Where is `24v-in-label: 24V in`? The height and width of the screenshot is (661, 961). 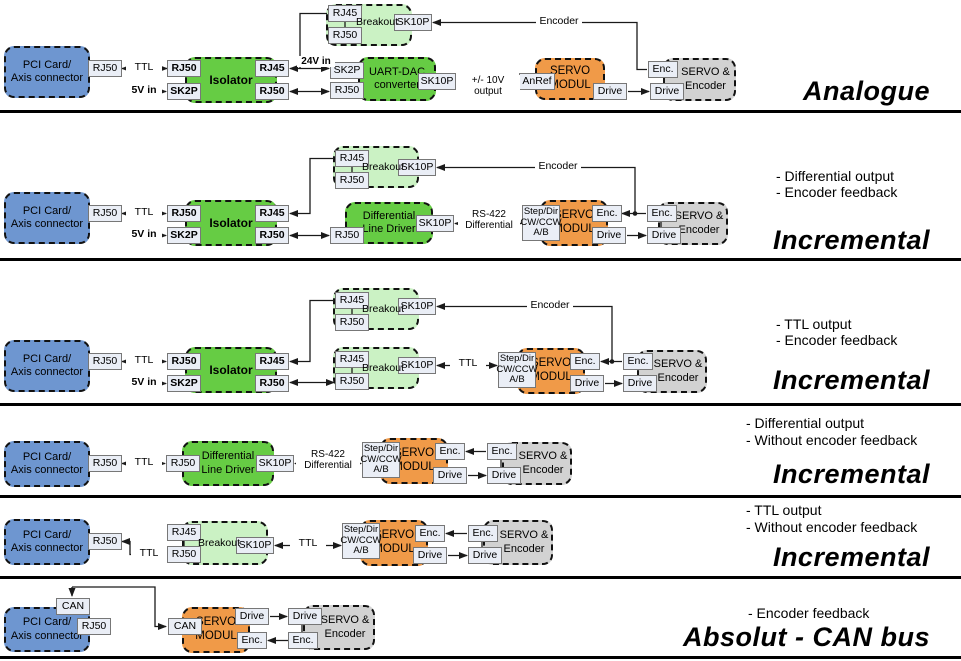
24v-in-label: 24V in is located at coordinates (316, 61).